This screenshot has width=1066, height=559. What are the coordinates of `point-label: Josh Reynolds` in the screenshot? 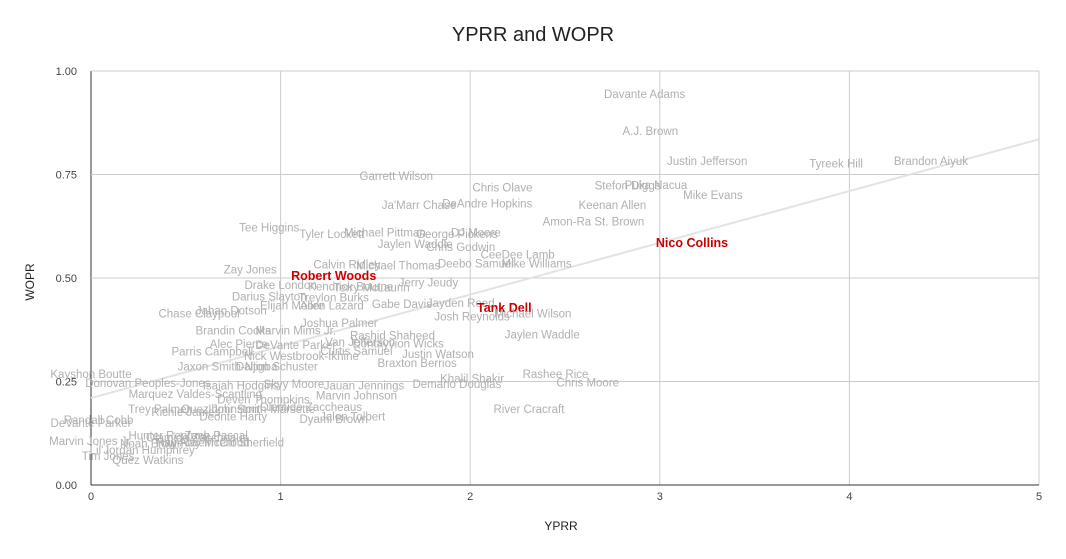 It's located at (472, 318).